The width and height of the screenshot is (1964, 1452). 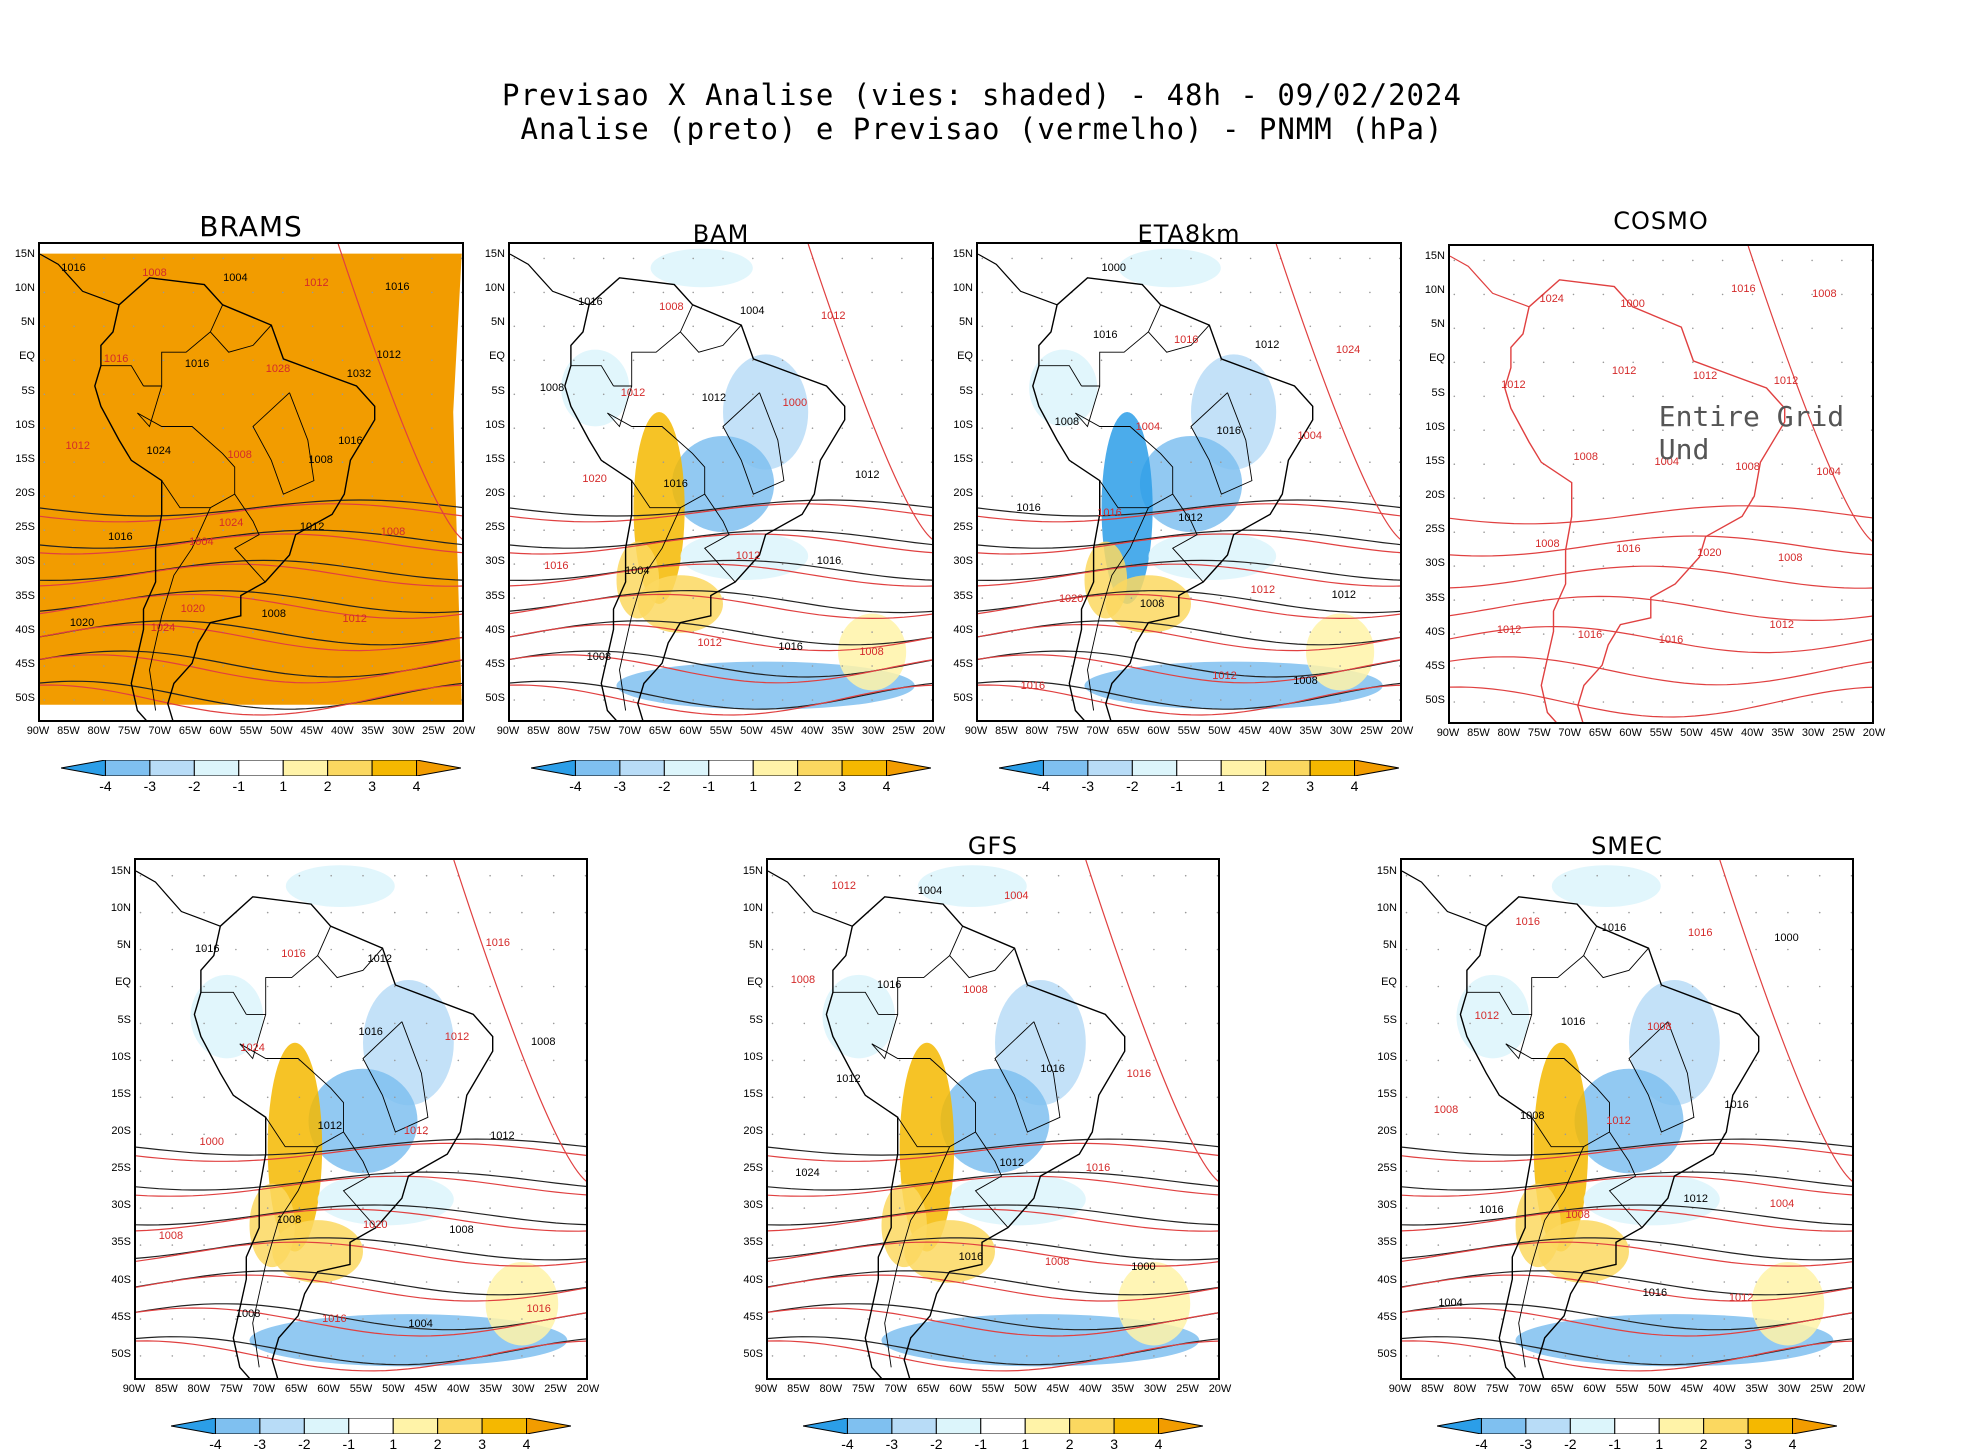 What do you see at coordinates (1757, 1389) in the screenshot?
I see `lon-tick-label: 35W` at bounding box center [1757, 1389].